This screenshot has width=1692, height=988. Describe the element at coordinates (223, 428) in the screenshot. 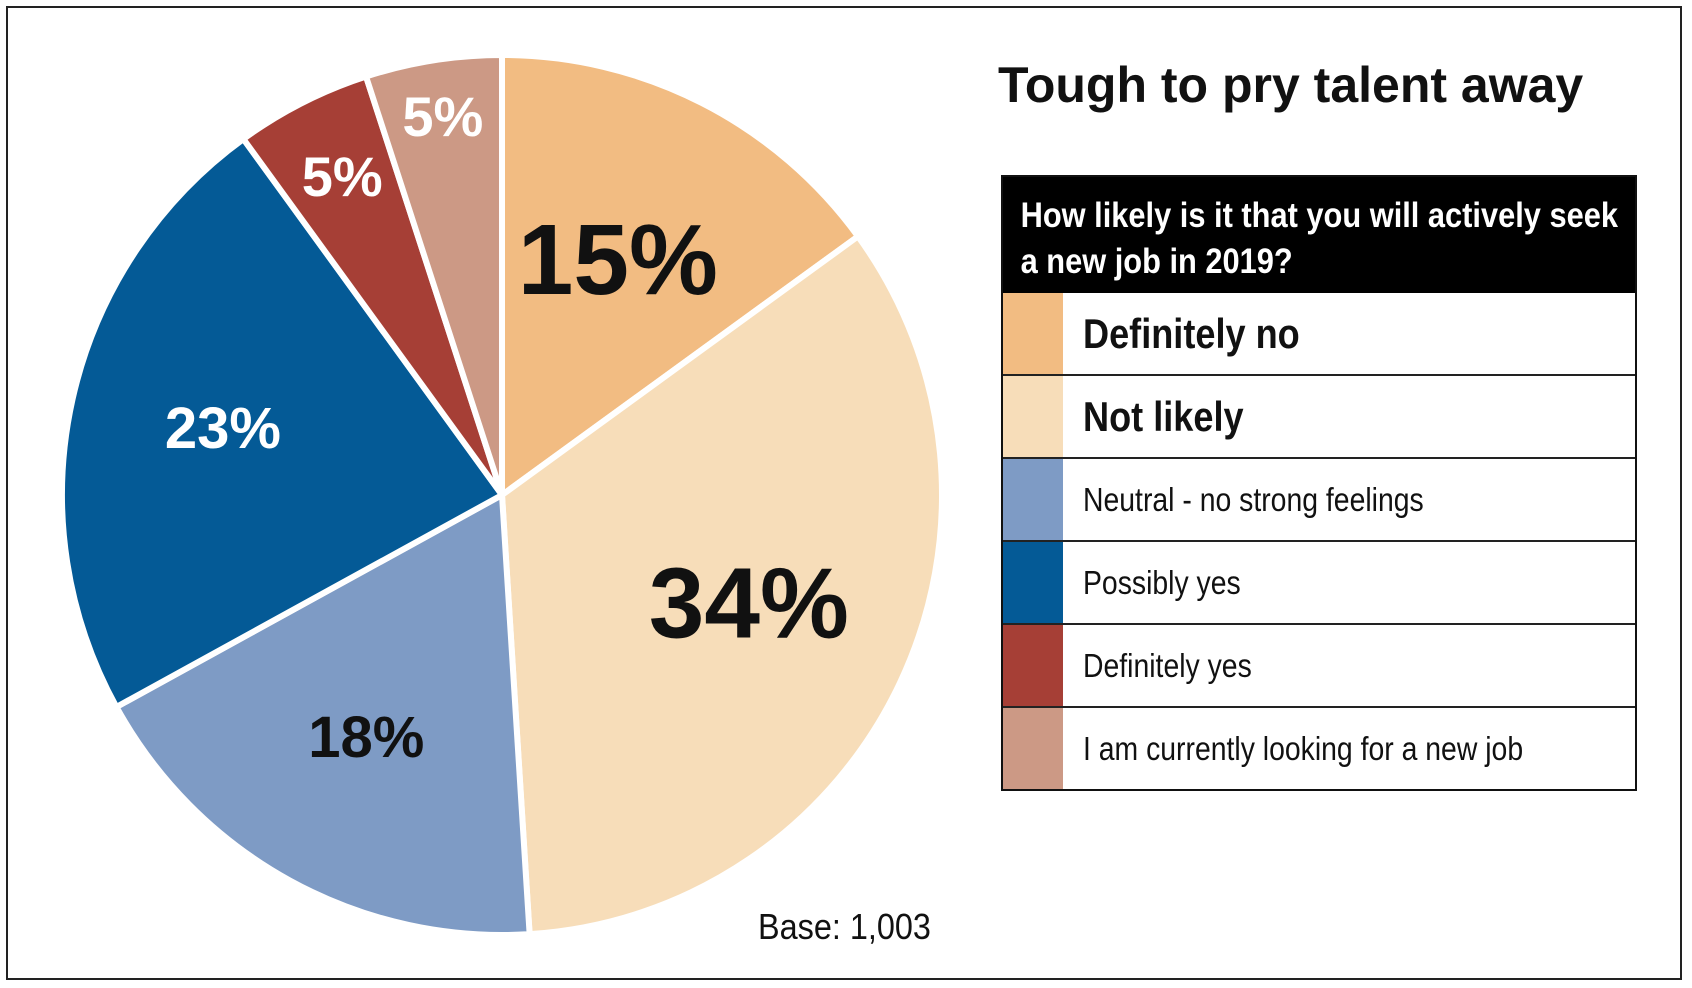

I see `slice-label-possibly-yes: 23%` at that location.